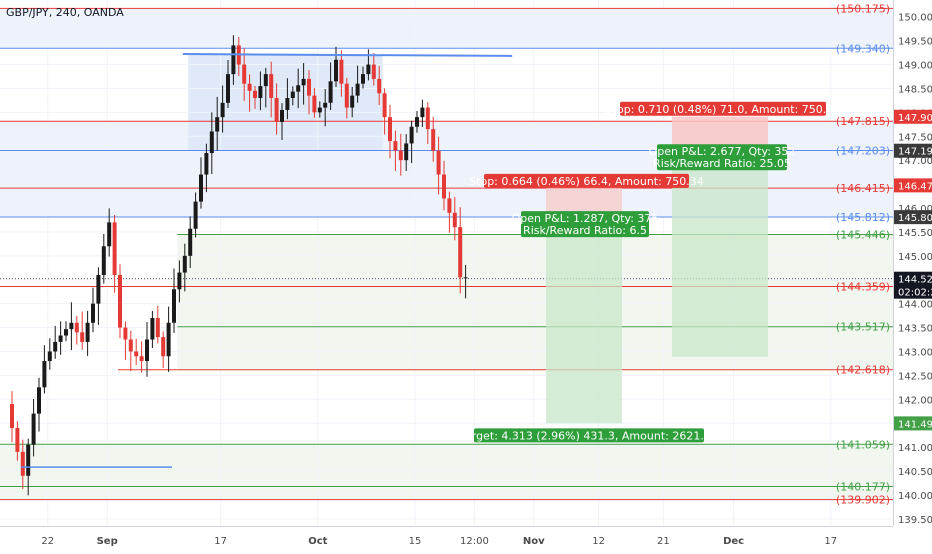 The height and width of the screenshot is (554, 932). What do you see at coordinates (830, 541) in the screenshot?
I see `time-tick-label: 17` at bounding box center [830, 541].